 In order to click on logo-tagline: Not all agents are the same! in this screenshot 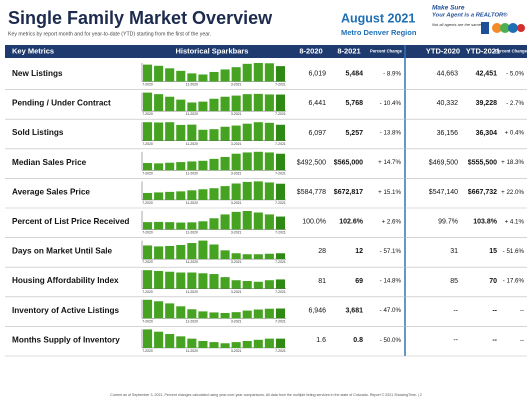, I will do `click(457, 24)`.